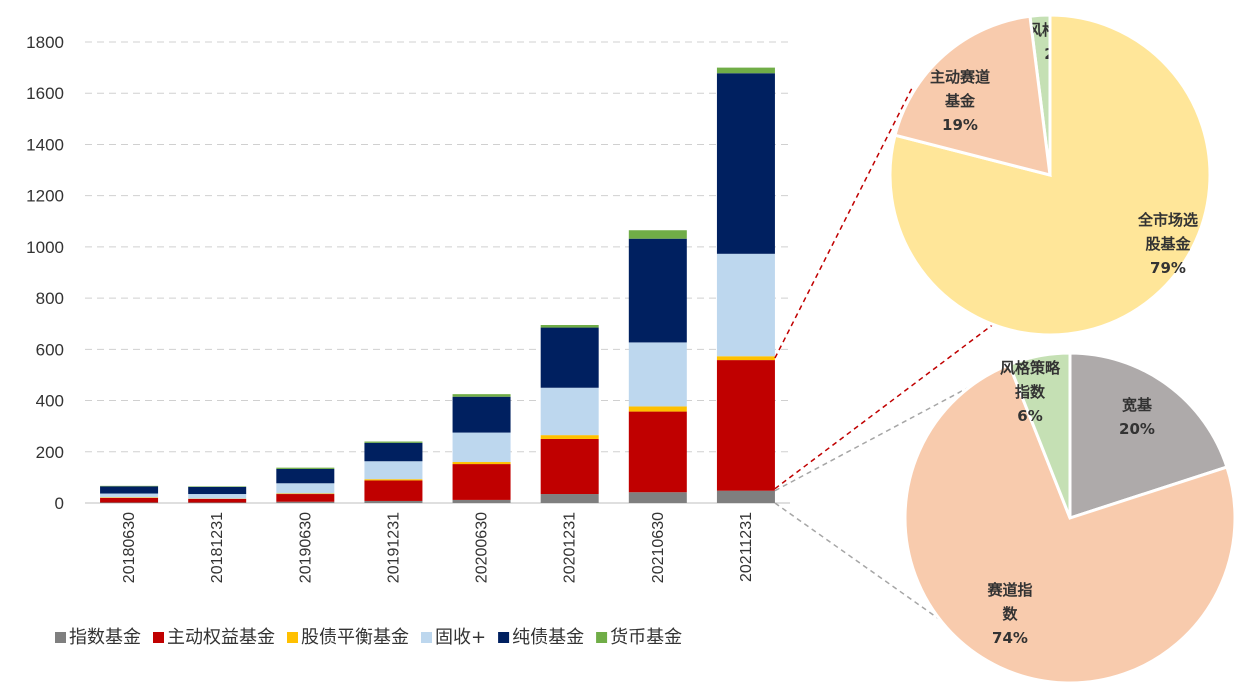 Image resolution: width=1242 pixels, height=684 pixels. What do you see at coordinates (1137, 429) in the screenshot?
I see `pie-label: 20%` at bounding box center [1137, 429].